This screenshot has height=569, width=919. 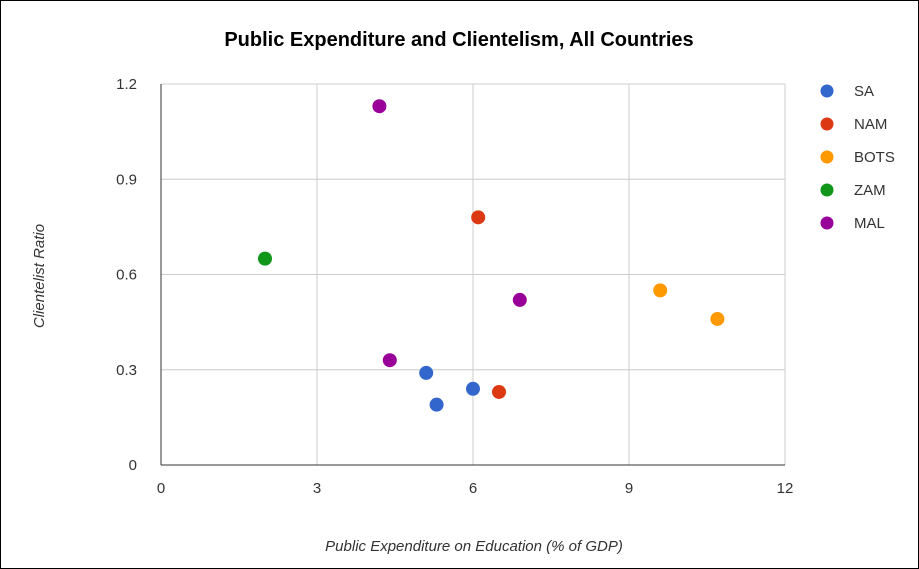 I want to click on x-tick-label: 12, so click(x=785, y=488).